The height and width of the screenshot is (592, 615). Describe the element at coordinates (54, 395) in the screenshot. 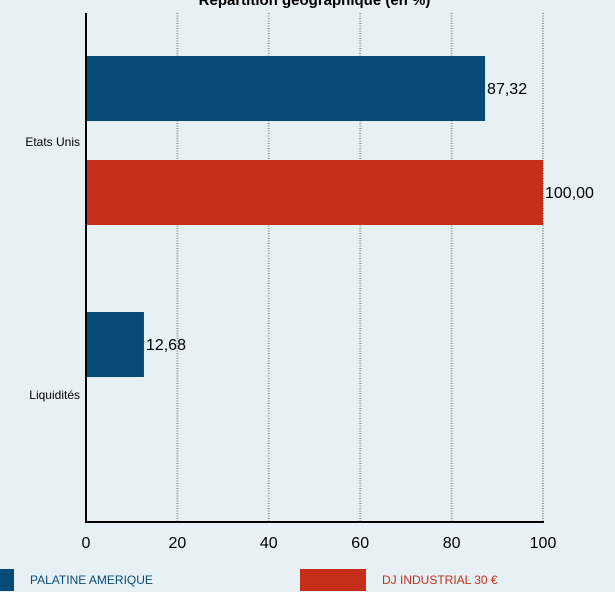

I see `category-label-1: Liquidités` at that location.